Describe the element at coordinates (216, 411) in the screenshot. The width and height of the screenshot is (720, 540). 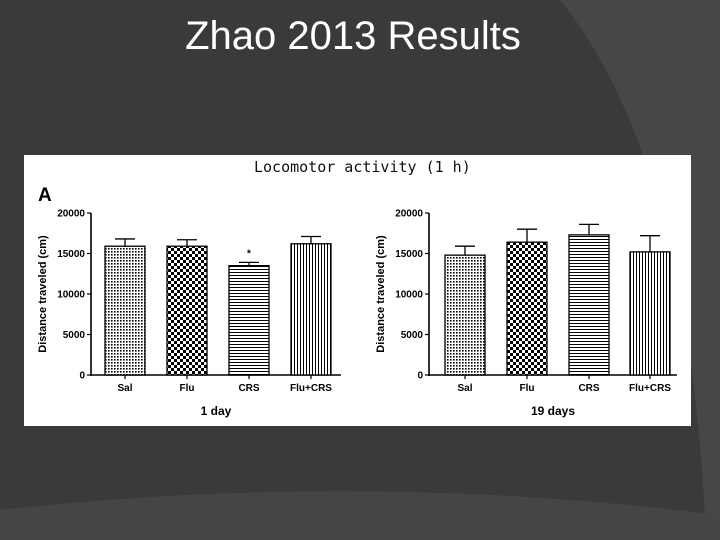
I see `x-axis-title: 1 day` at that location.